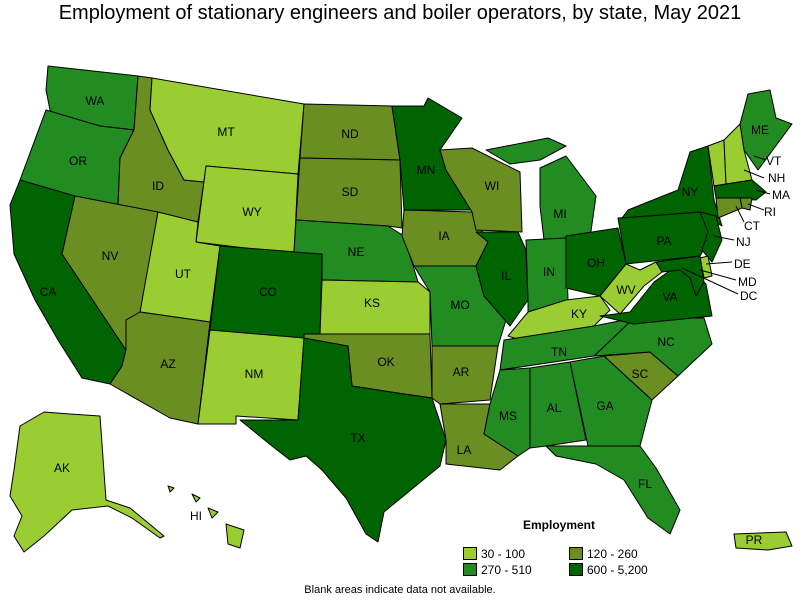  What do you see at coordinates (729, 208) in the screenshot?
I see `state-CT` at bounding box center [729, 208].